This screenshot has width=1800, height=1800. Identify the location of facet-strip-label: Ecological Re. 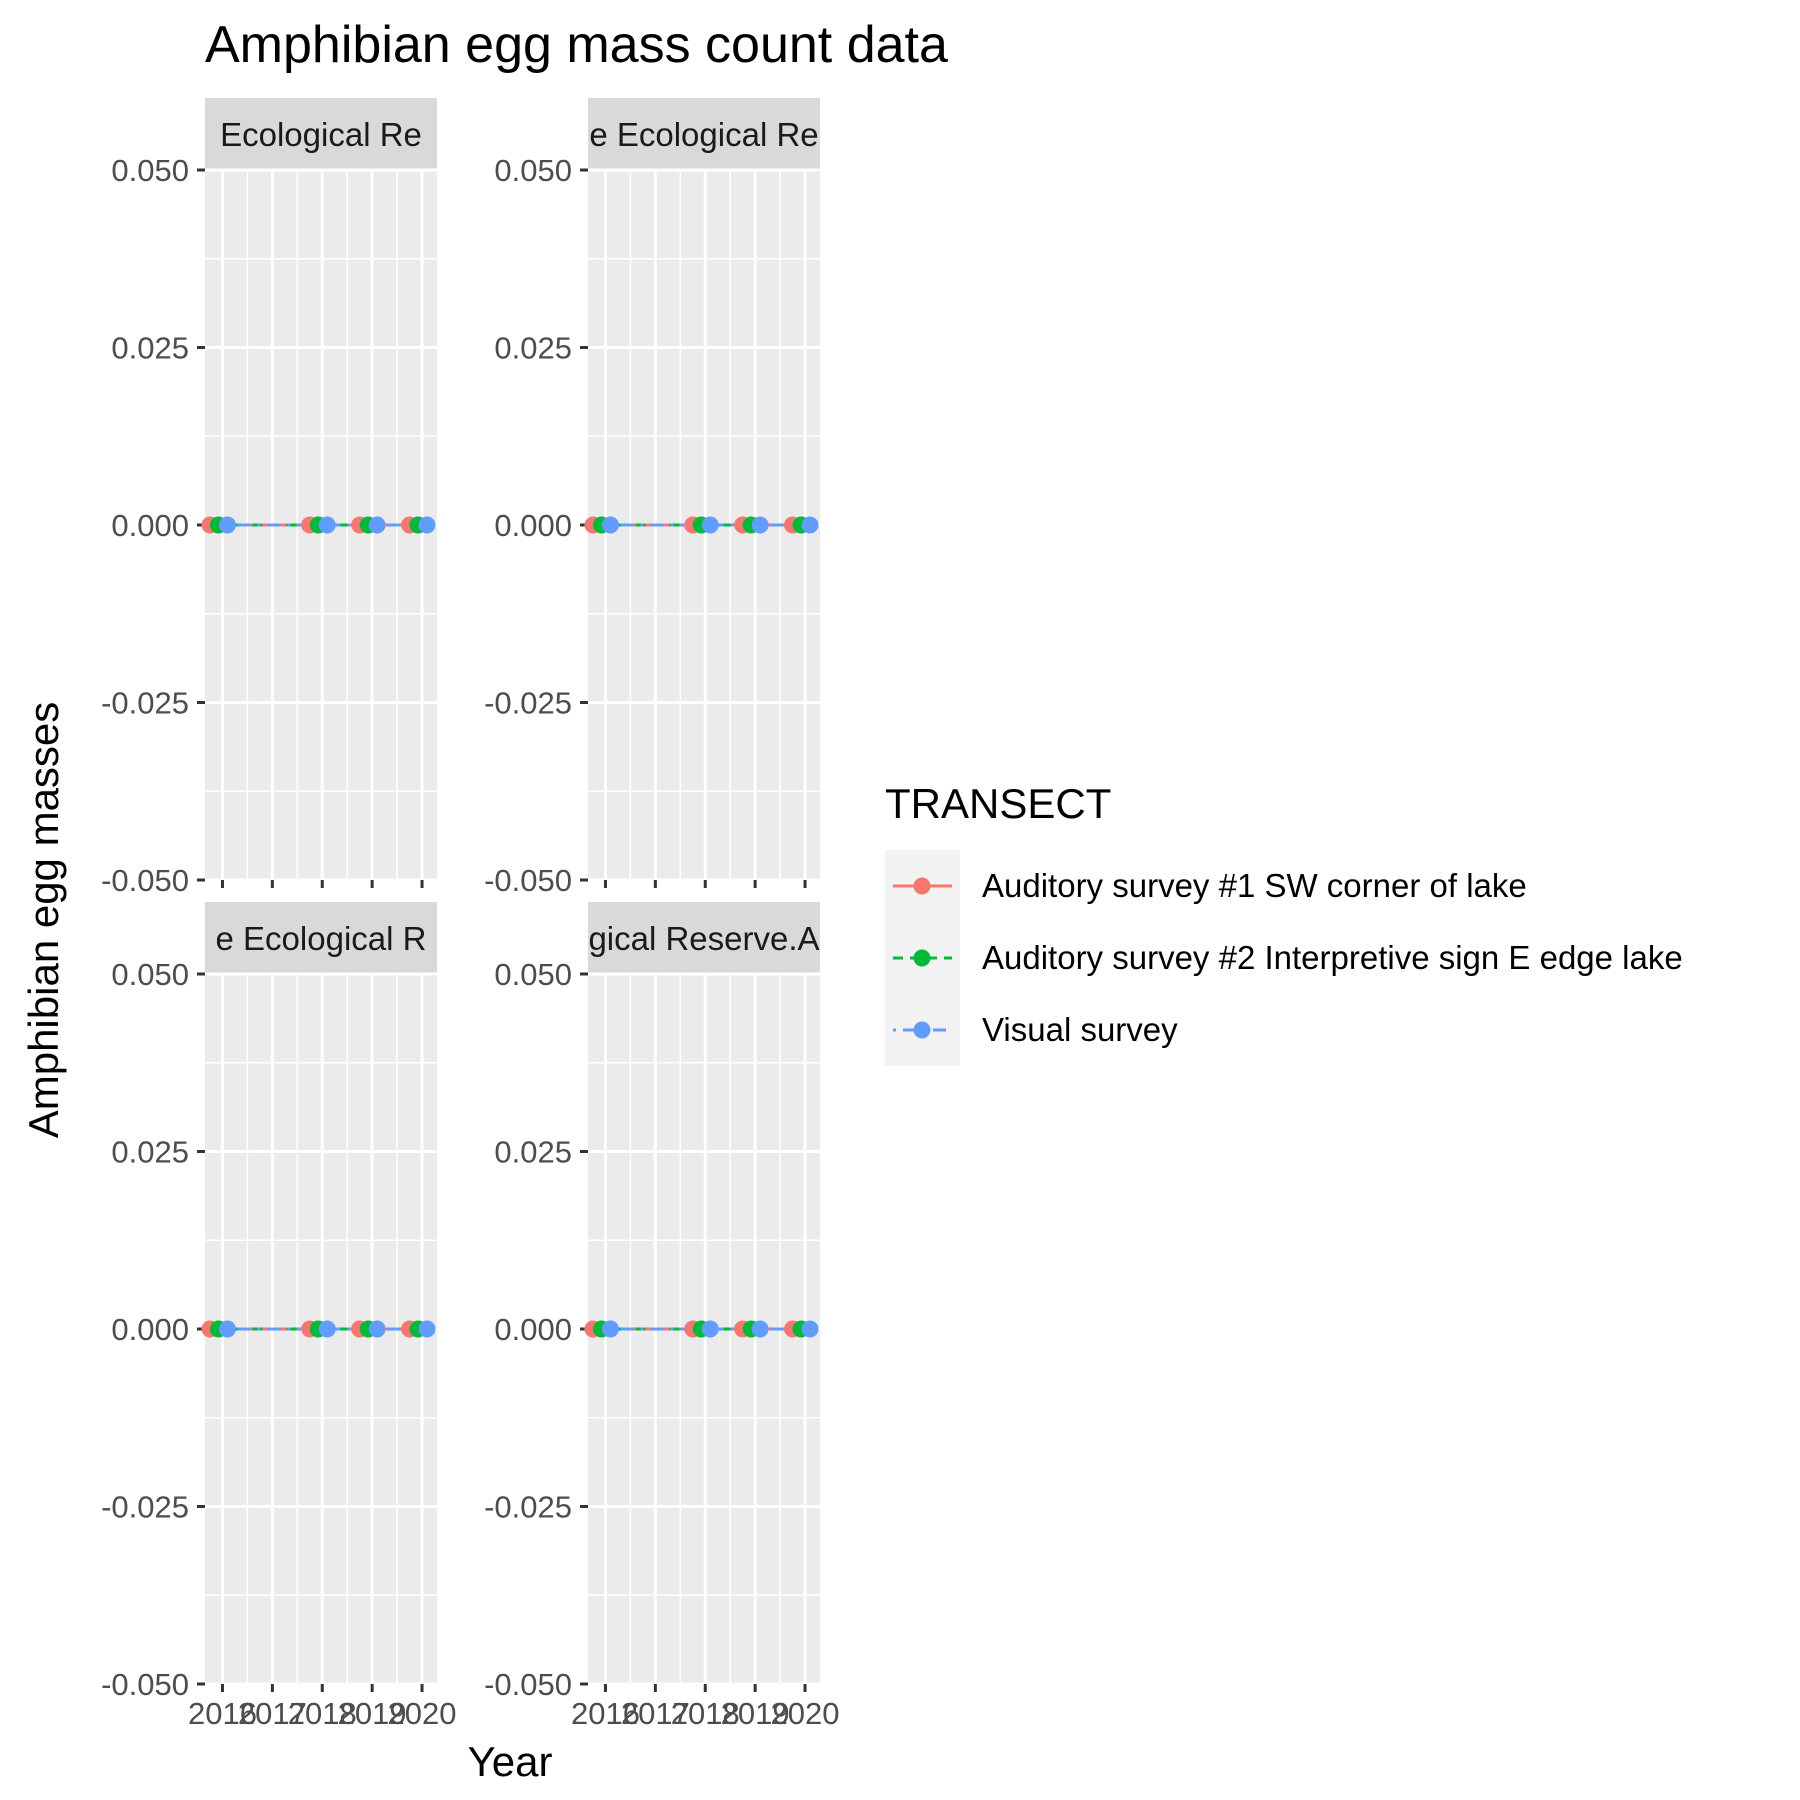
(321, 134).